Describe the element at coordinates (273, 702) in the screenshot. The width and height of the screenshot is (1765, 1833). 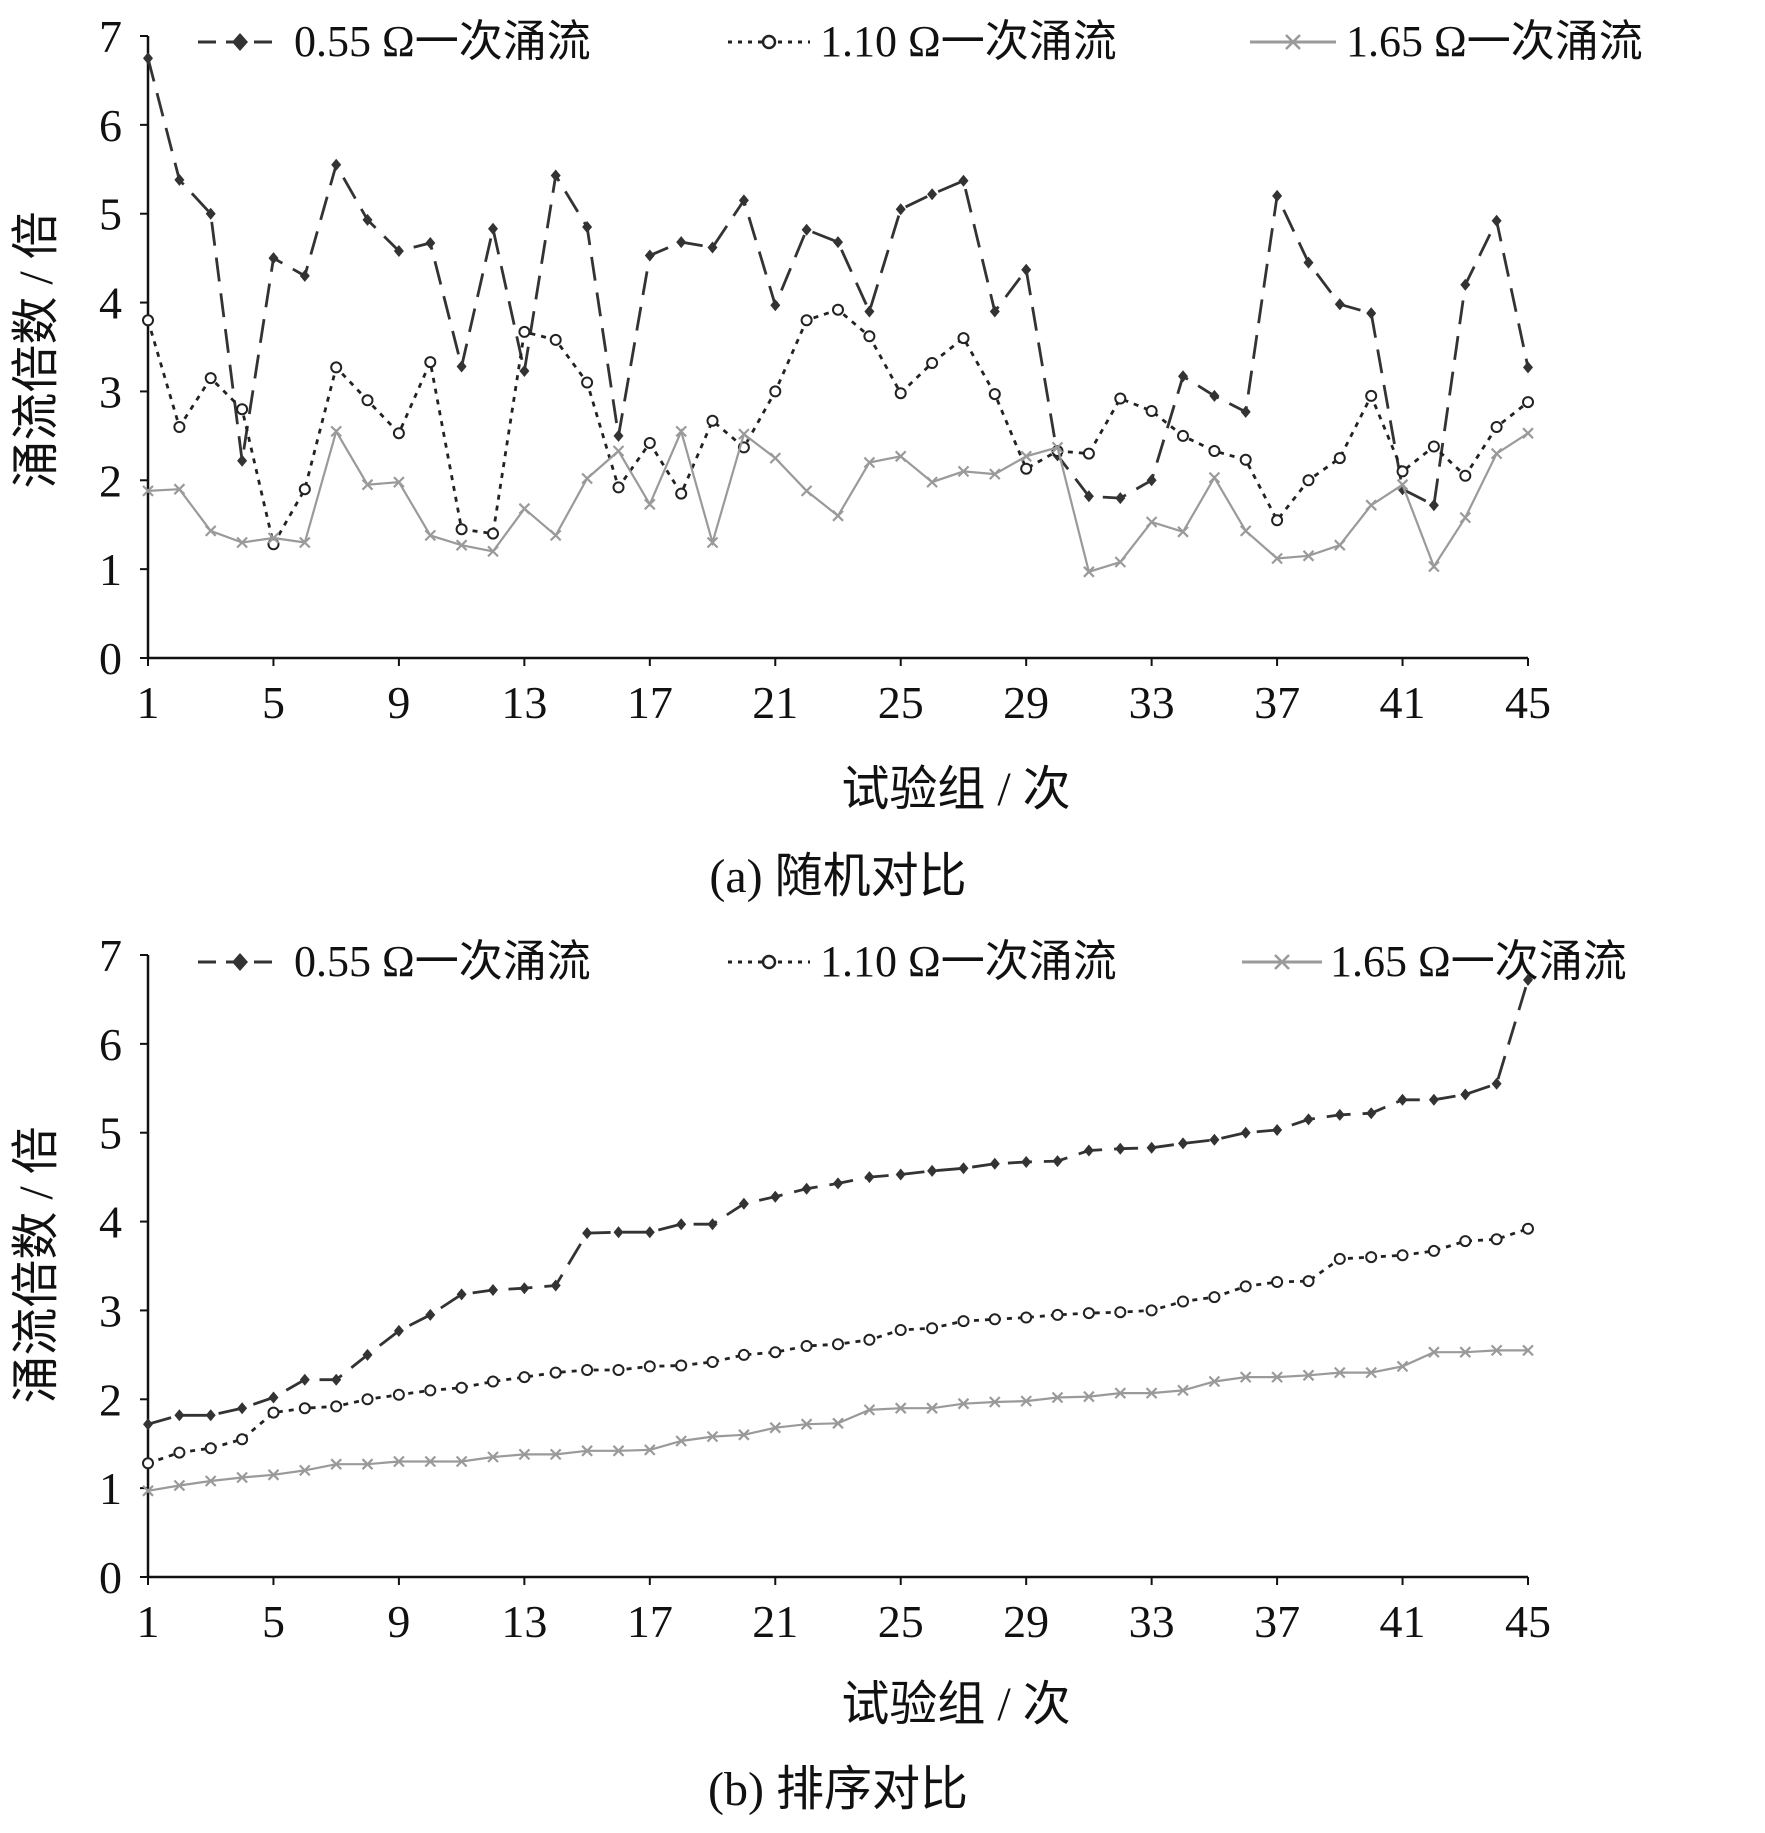
I see `x-tick-label: 5` at that location.